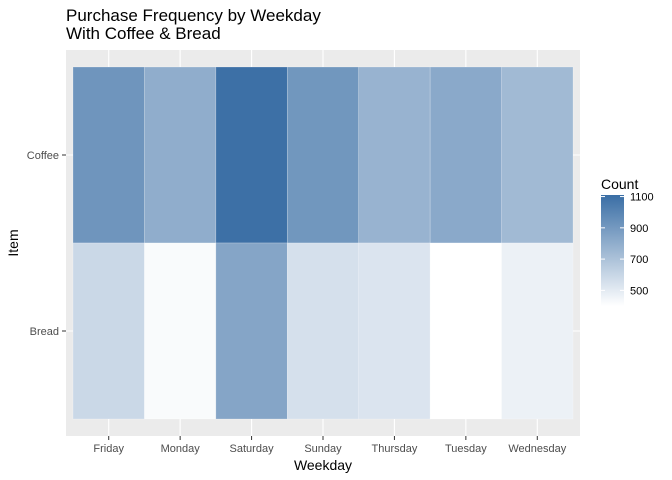 This screenshot has width=672, height=480. I want to click on heatmap-tile-monday-coffee, so click(180, 155).